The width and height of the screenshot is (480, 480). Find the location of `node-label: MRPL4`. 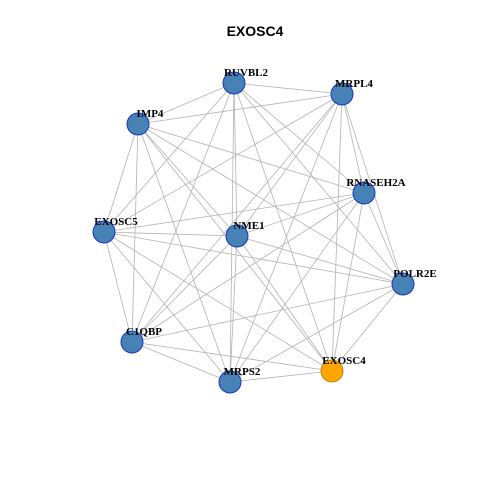

node-label: MRPL4 is located at coordinates (354, 84).